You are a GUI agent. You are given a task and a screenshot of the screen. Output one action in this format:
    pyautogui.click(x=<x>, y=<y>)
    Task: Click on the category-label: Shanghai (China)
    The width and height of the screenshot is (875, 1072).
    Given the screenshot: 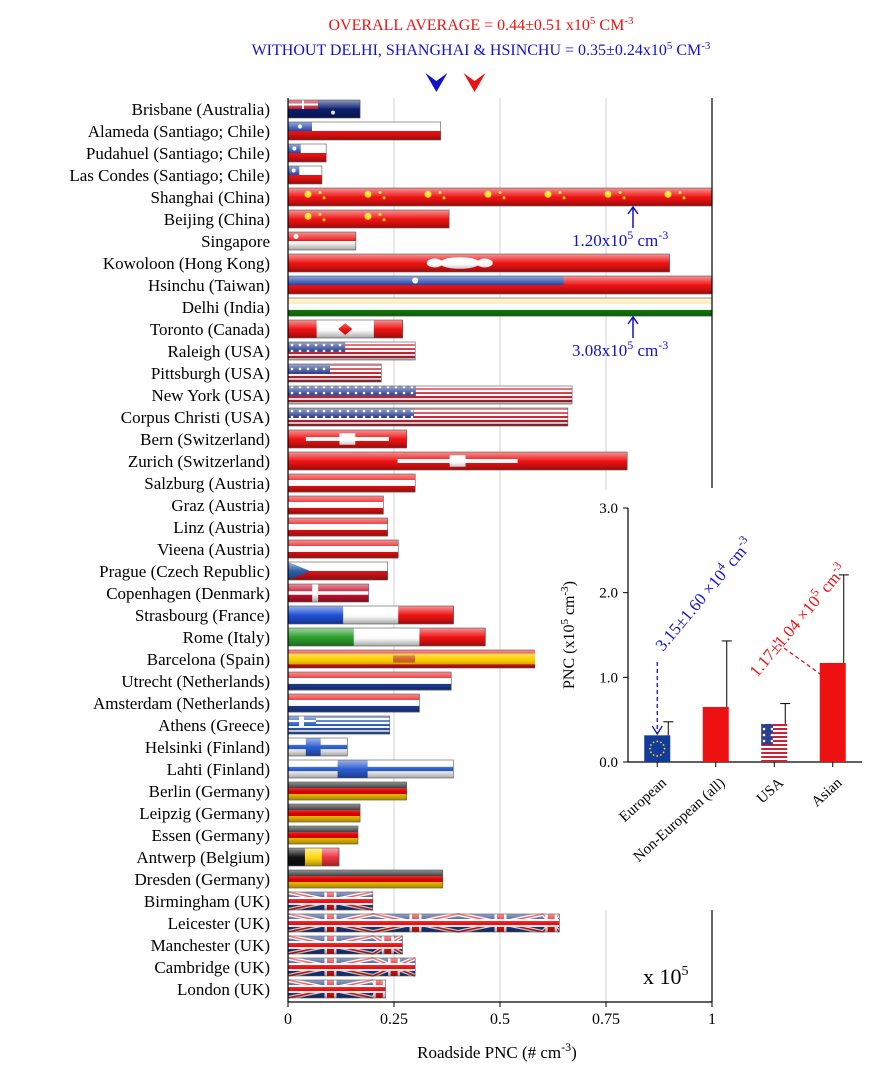 What is the action you would take?
    pyautogui.click(x=210, y=197)
    